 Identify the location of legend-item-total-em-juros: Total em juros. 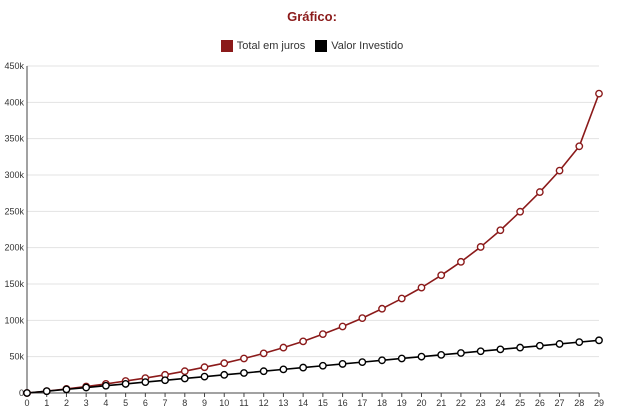
(263, 46).